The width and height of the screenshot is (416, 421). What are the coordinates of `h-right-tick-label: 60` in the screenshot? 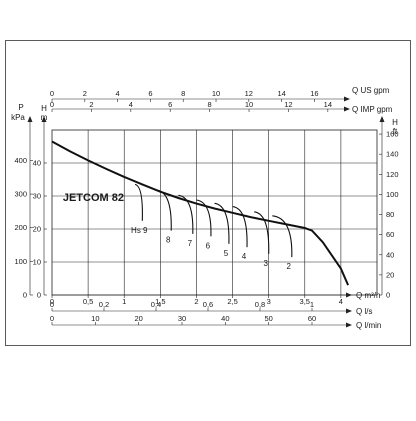 It's located at (390, 234).